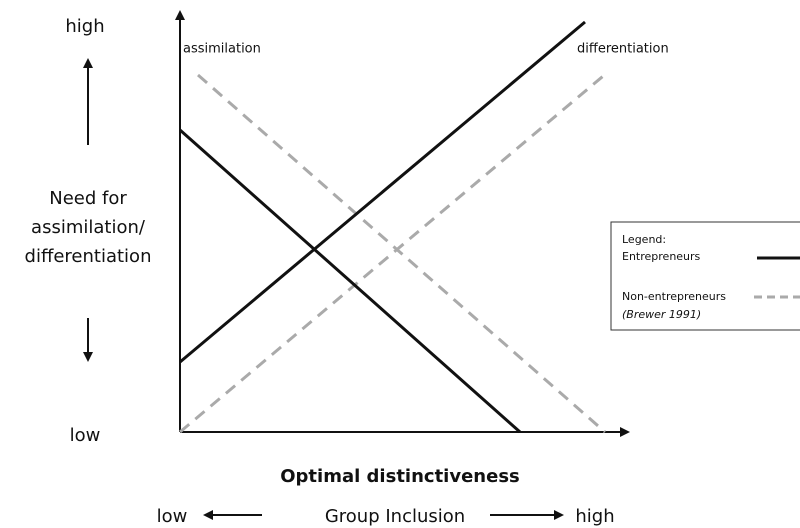 The height and width of the screenshot is (528, 800). Describe the element at coordinates (88, 198) in the screenshot. I see `y-label: Need for` at that location.